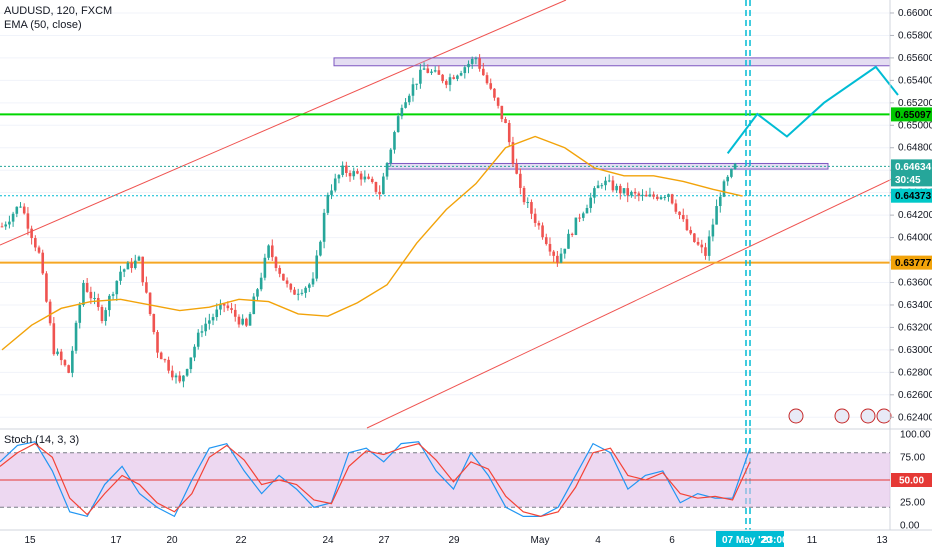  Describe the element at coordinates (915, 305) in the screenshot. I see `price-tick-label: 0.63400` at that location.